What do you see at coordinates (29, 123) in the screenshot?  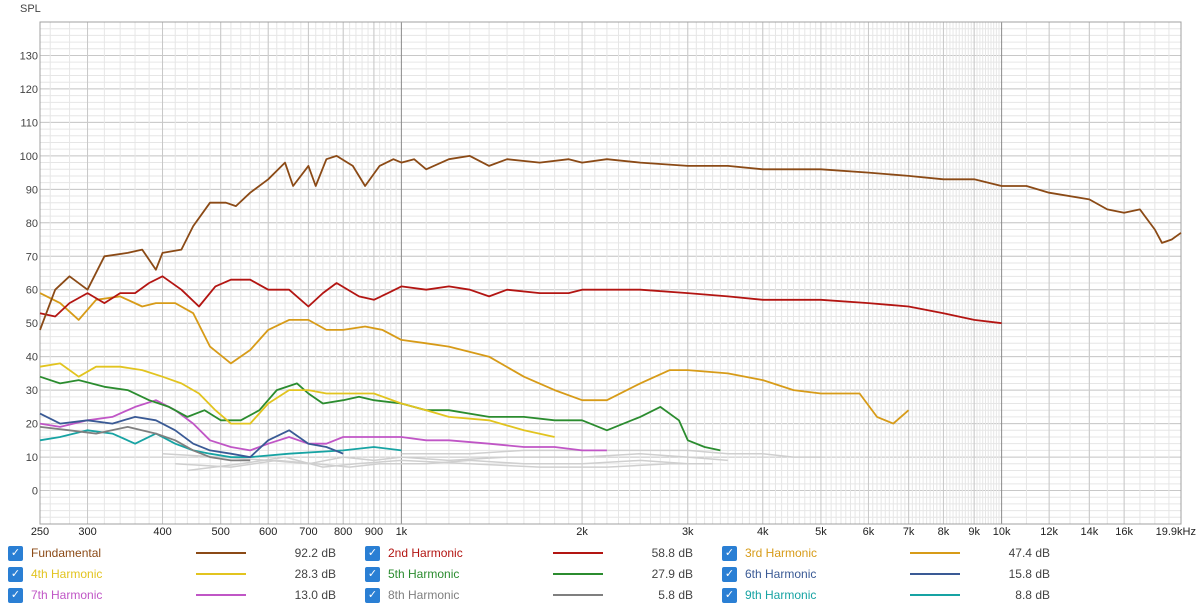 I see `y-tick-label: 110` at bounding box center [29, 123].